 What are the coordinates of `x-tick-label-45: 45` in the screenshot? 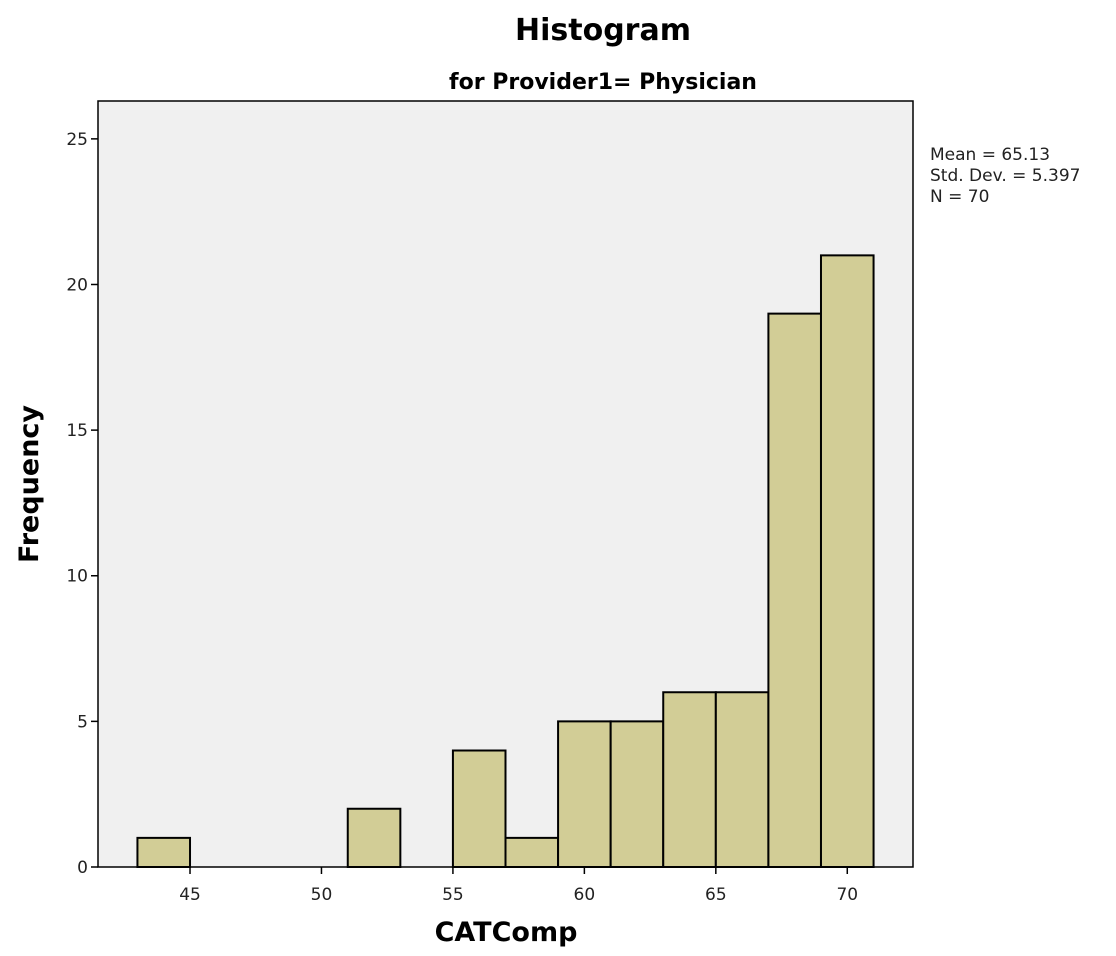 It's located at (190, 895).